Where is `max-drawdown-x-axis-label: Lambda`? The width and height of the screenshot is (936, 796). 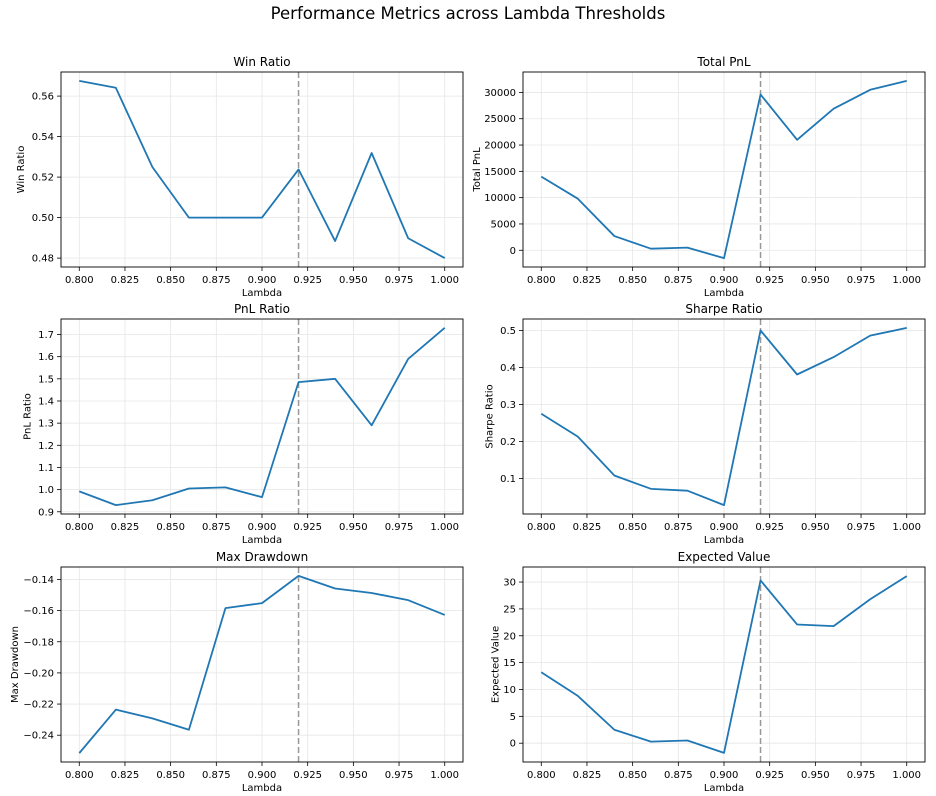
max-drawdown-x-axis-label: Lambda is located at coordinates (262, 788).